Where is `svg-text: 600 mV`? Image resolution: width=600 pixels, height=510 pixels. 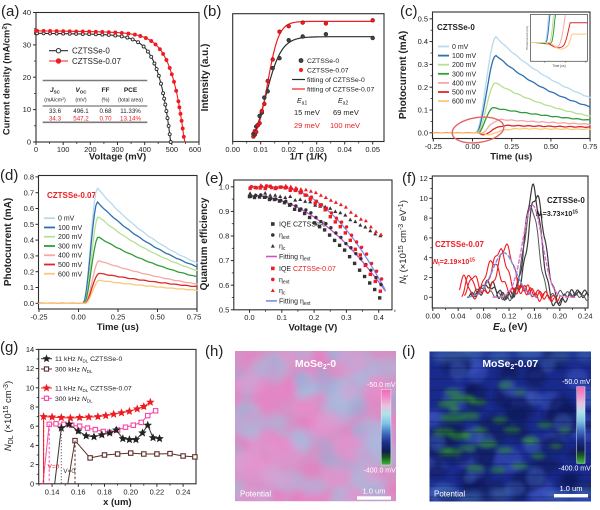
svg-text: 600 mV is located at coordinates (464, 102).